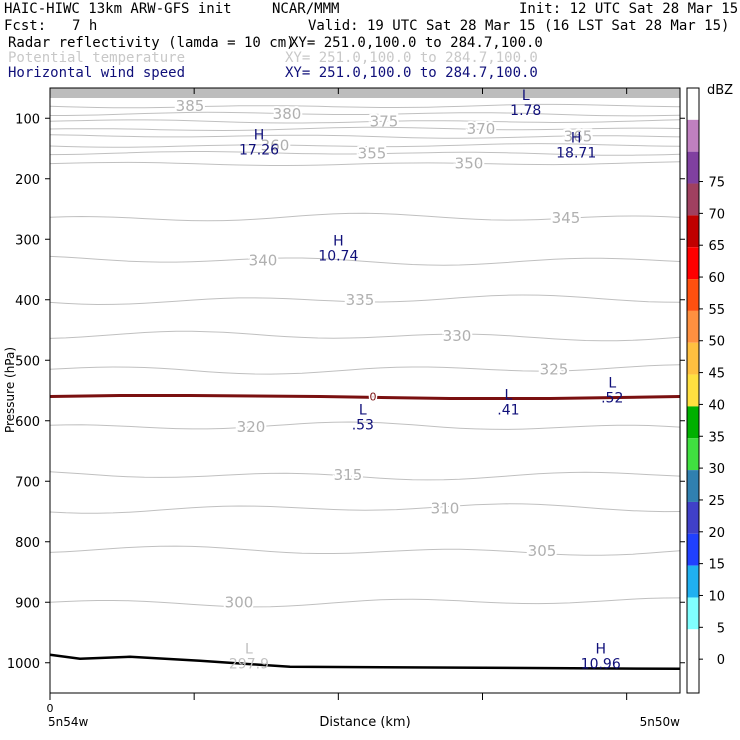  I want to click on theta-contour-label: 365, so click(578, 136).